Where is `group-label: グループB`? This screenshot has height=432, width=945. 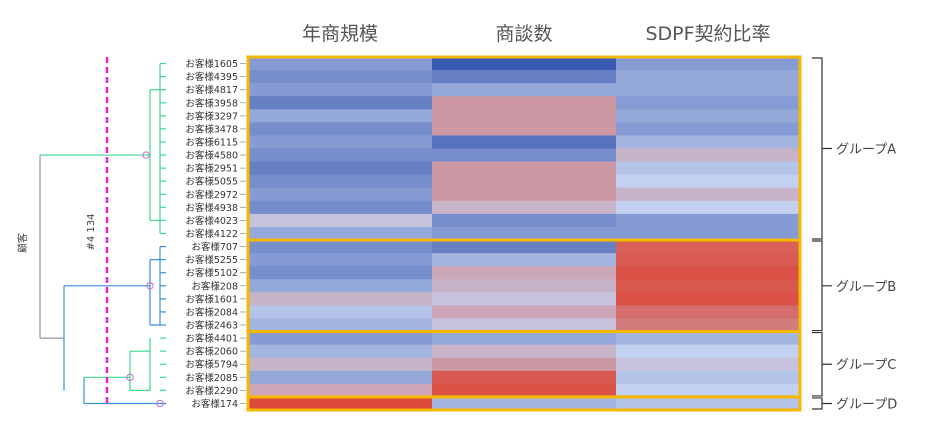 group-label: グループB is located at coordinates (866, 287).